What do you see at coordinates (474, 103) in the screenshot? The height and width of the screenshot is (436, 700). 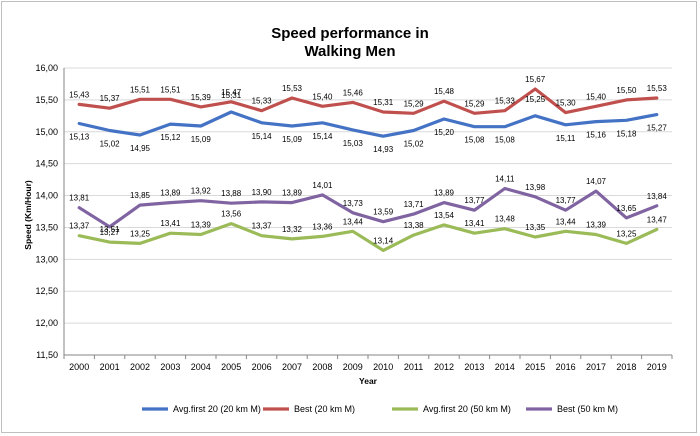 I see `data-label: 15,29` at bounding box center [474, 103].